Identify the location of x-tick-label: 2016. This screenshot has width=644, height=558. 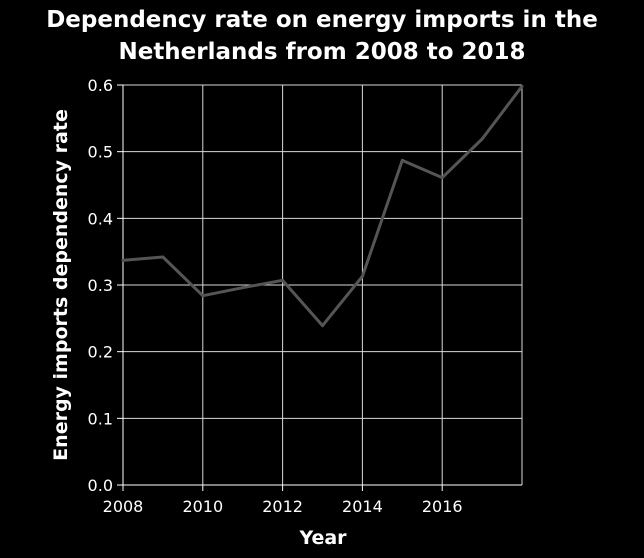
(442, 506).